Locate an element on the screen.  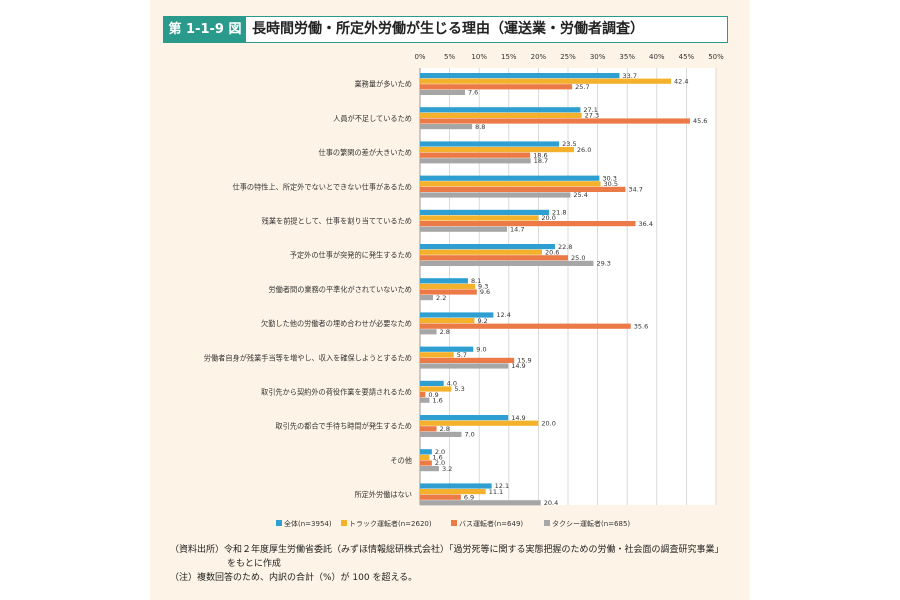
data-label: 25.0 is located at coordinates (578, 258).